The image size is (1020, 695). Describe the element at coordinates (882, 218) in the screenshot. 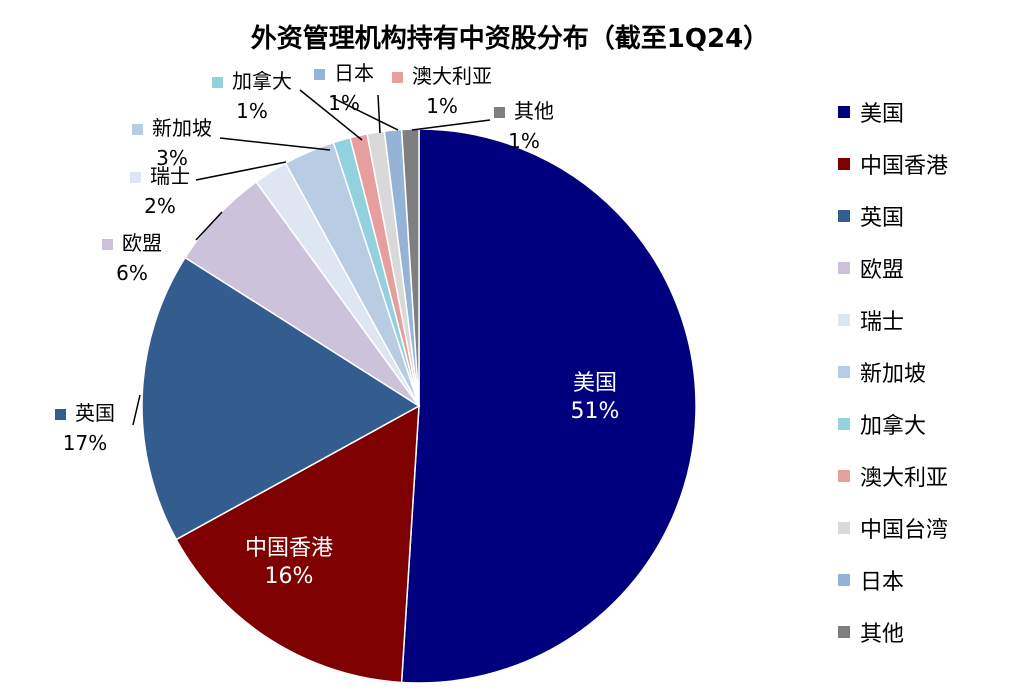

I see `legend-label: 英国` at that location.